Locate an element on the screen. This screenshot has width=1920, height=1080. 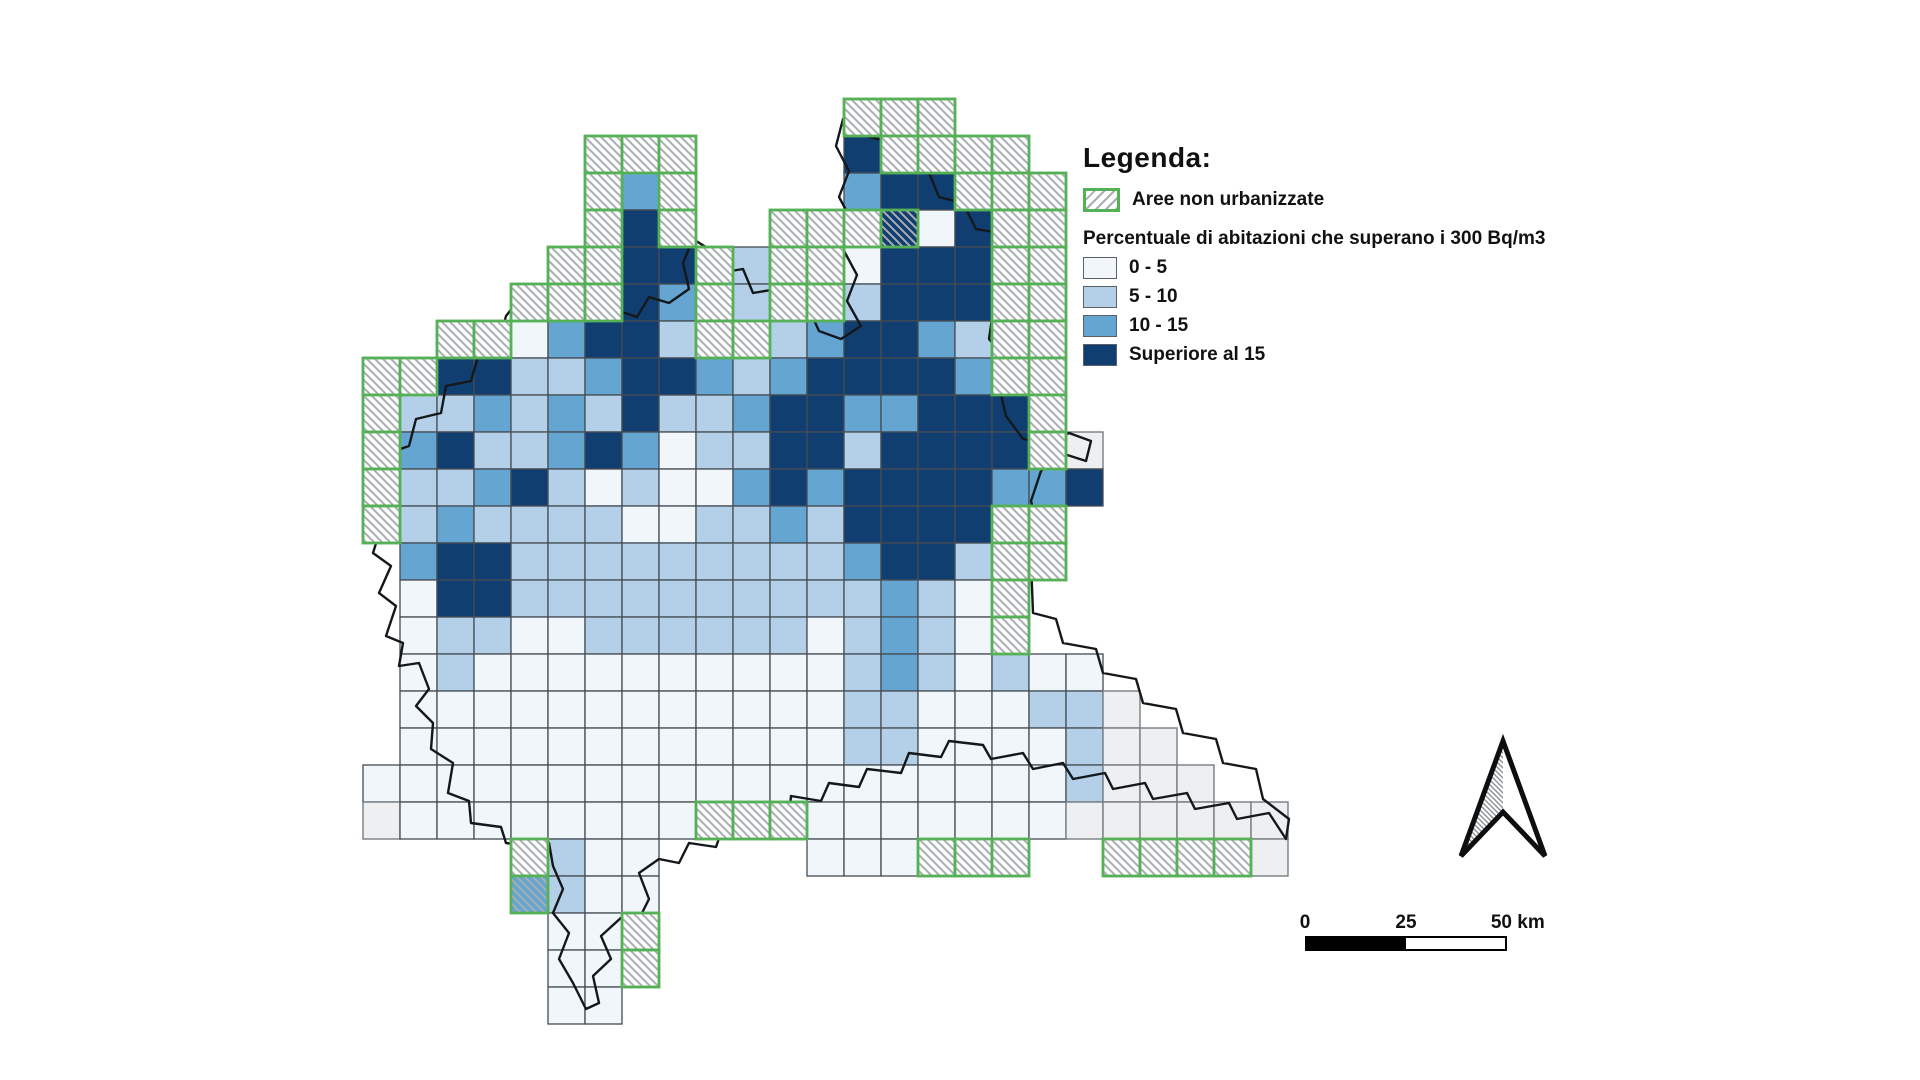
scale-tick-label: 25 is located at coordinates (1406, 922).